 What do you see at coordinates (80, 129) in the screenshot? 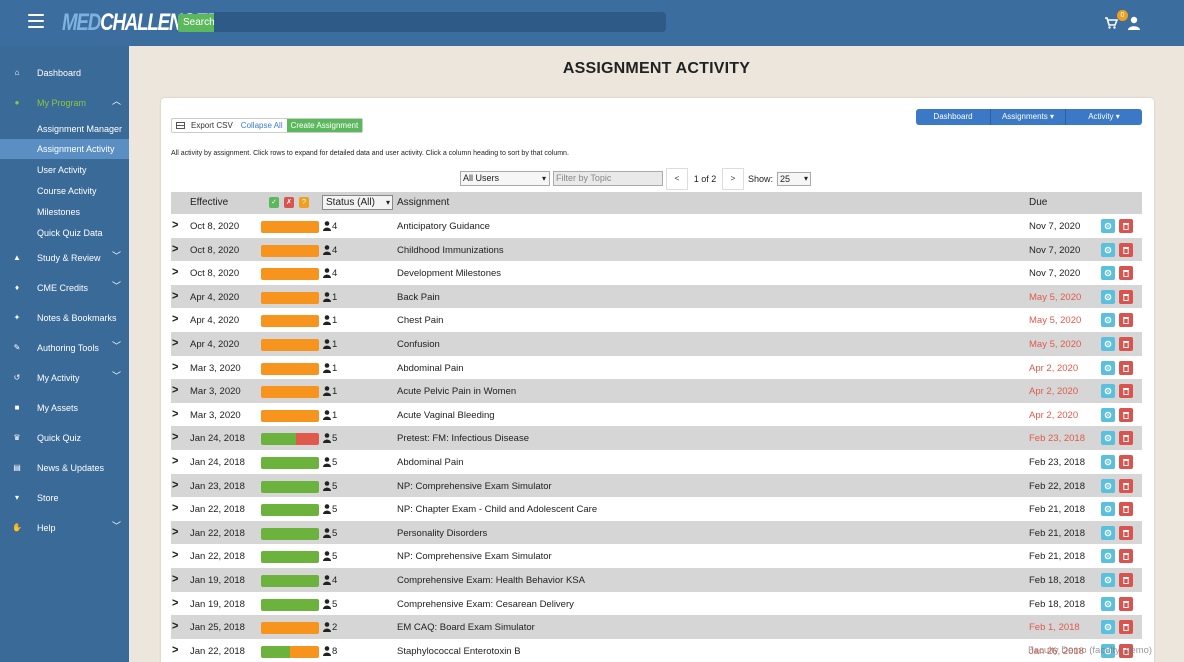
I see `sidebar-subitem-assignment-manager: Assignment Manager` at bounding box center [80, 129].